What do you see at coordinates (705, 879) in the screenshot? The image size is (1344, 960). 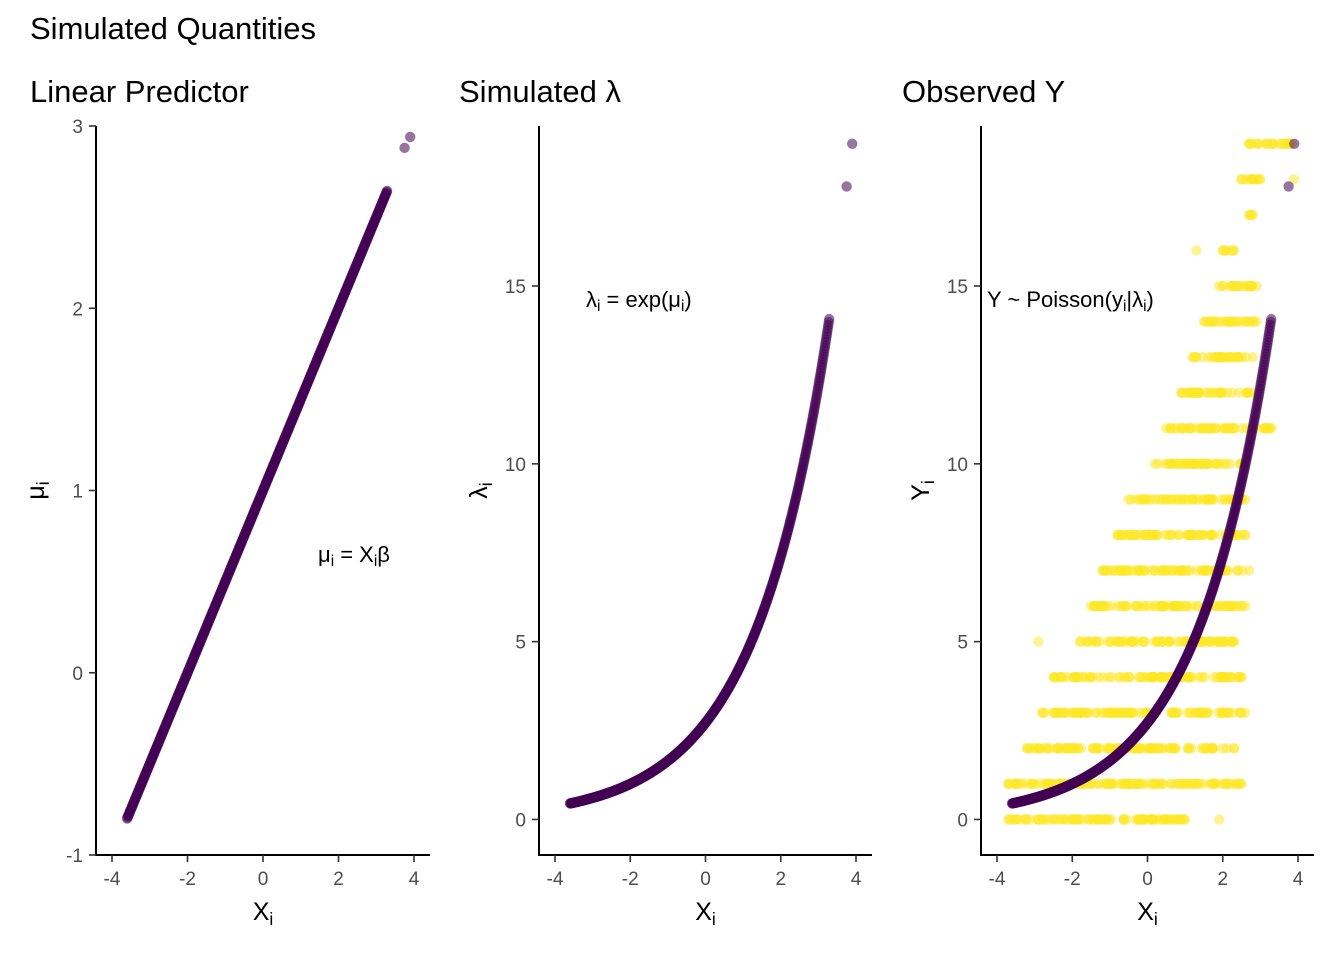 I see `x-tick-label: 0` at bounding box center [705, 879].